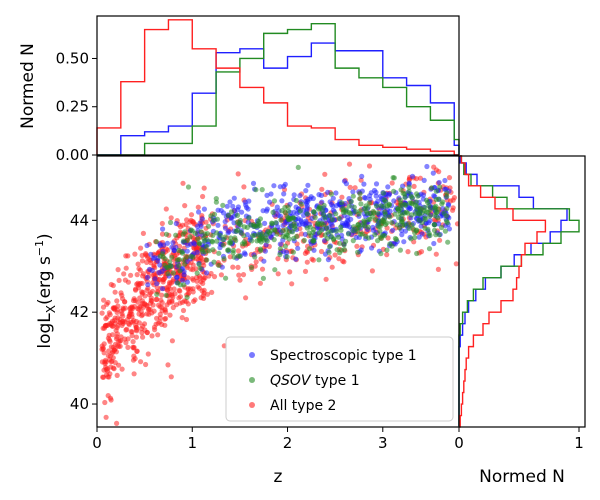 Image resolution: width=600 pixels, height=500 pixels. I want to click on legend-marker-type2, so click(252, 405).